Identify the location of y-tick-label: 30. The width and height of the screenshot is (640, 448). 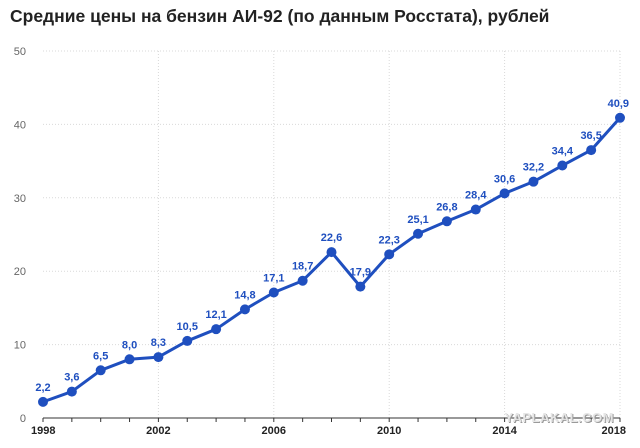
(20, 199).